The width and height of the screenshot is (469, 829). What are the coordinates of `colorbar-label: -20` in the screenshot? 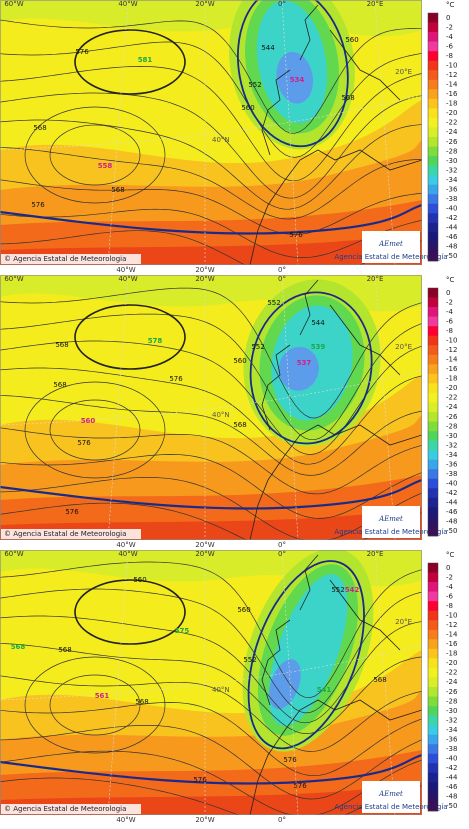 It's located at (451, 663).